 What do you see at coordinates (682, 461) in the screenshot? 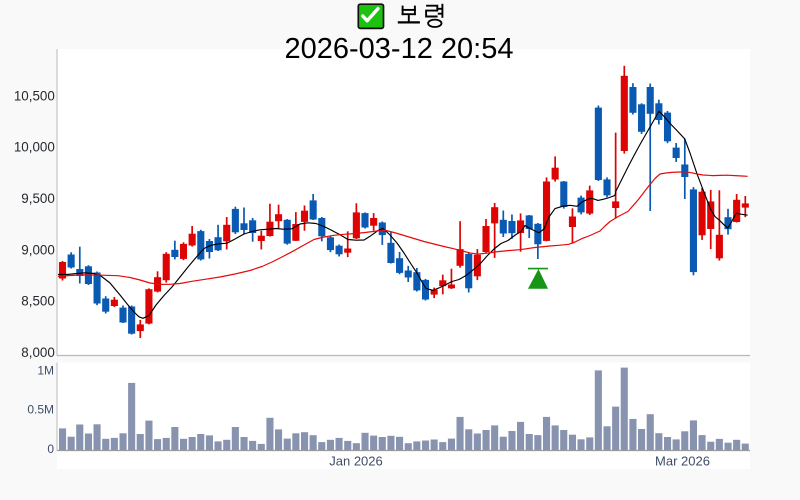
I see `svg-text: Mar 2026` at bounding box center [682, 461].